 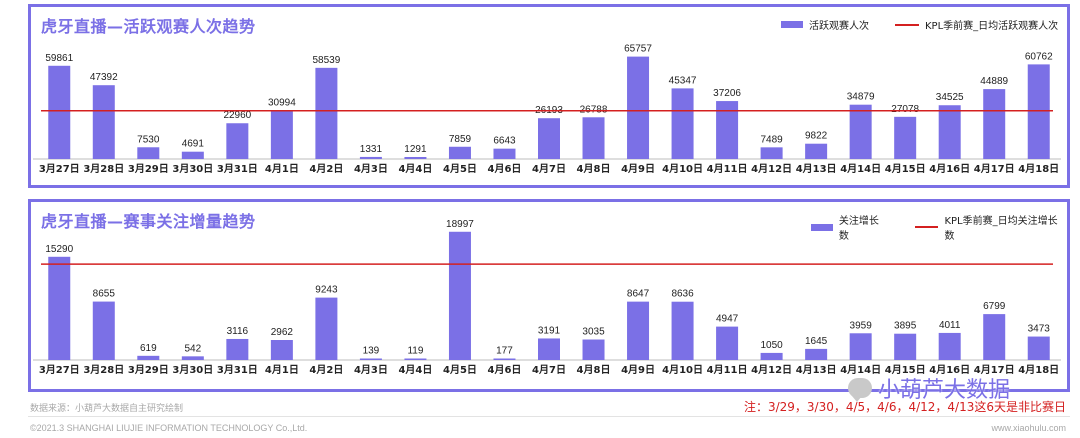 I want to click on x-tick-label: 4月4日, so click(x=415, y=370).